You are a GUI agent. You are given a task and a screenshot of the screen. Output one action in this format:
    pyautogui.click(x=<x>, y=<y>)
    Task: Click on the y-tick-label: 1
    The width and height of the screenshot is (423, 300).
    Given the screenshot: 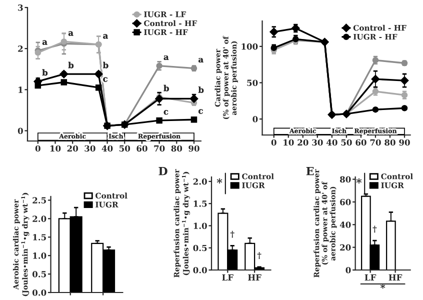 What is the action you would take?
    pyautogui.click(x=20, y=89)
    